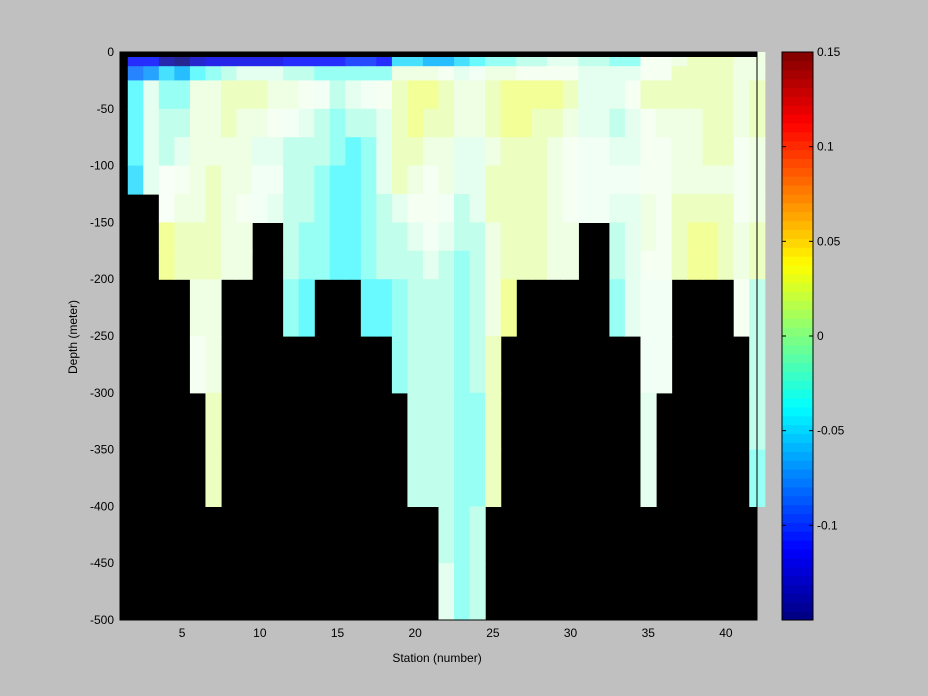  Describe the element at coordinates (102, 279) in the screenshot. I see `y-tick-label: -200` at that location.